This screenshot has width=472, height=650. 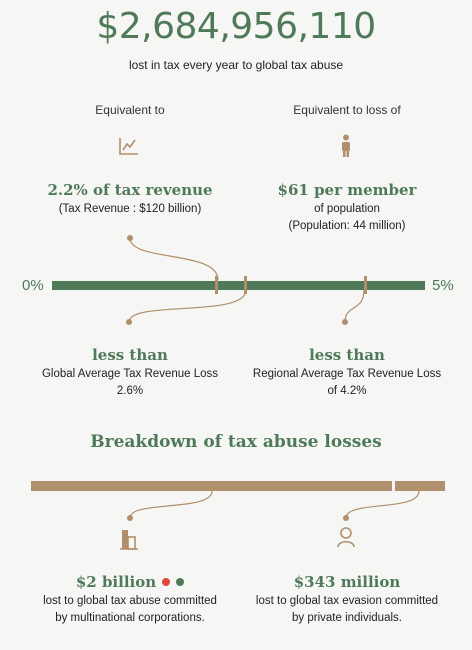 What do you see at coordinates (347, 618) in the screenshot?
I see `private-loss-line2: by private individuals.` at bounding box center [347, 618].